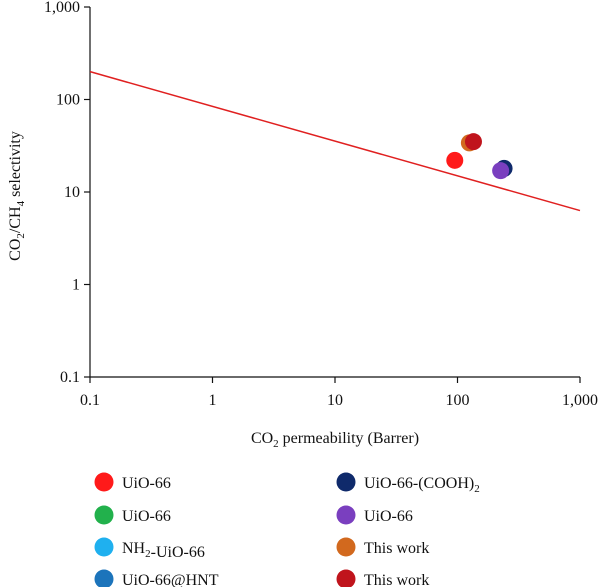 Image resolution: width=600 pixels, height=587 pixels. What do you see at coordinates (335, 440) in the screenshot?
I see `x-axis-title: CO2 permeability (Barrer)` at bounding box center [335, 440].